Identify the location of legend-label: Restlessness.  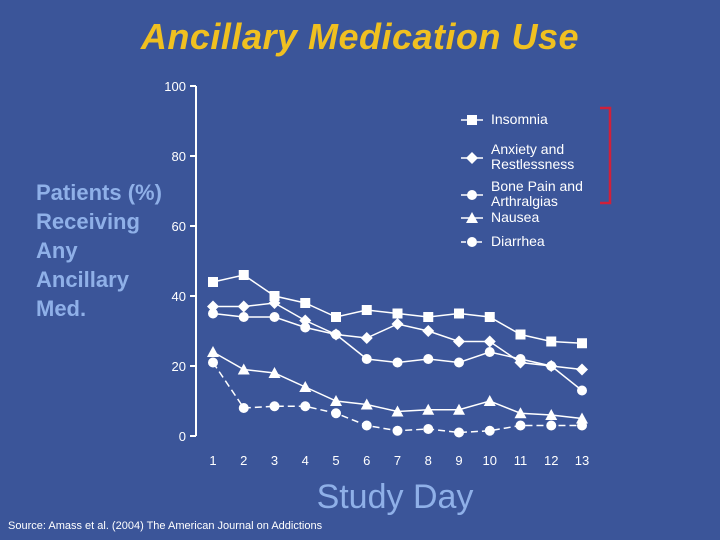
(532, 164).